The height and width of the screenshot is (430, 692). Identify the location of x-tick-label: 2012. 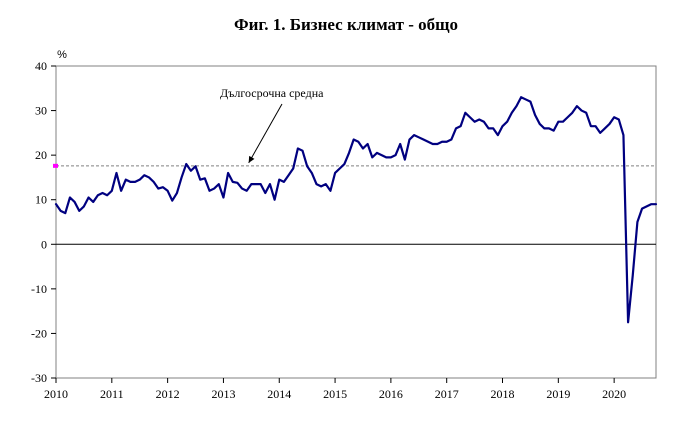
(168, 394).